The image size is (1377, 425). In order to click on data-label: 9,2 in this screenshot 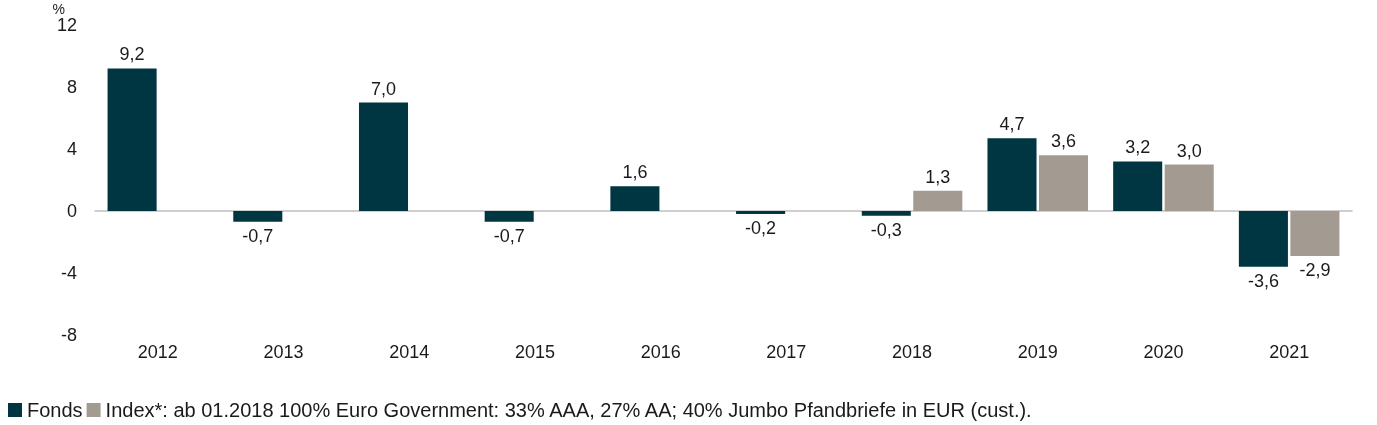, I will do `click(132, 54)`.